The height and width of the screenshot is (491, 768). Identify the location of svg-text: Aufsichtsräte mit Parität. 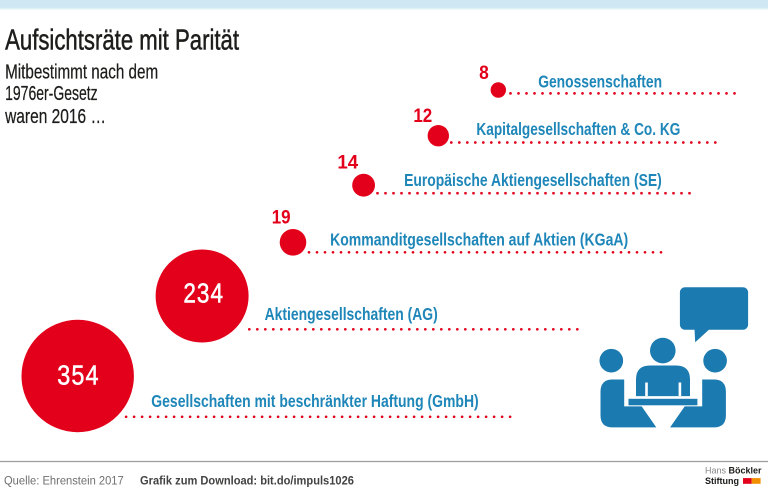
(122, 40).